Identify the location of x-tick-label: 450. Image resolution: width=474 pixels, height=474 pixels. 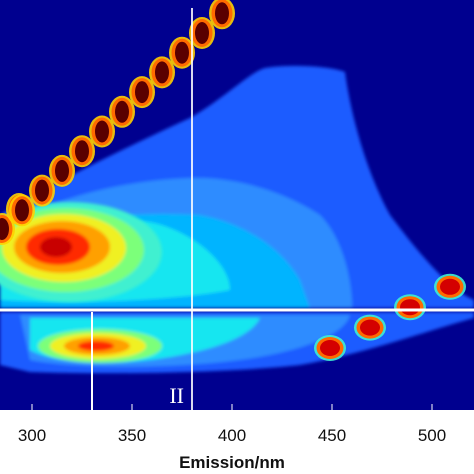
(332, 435).